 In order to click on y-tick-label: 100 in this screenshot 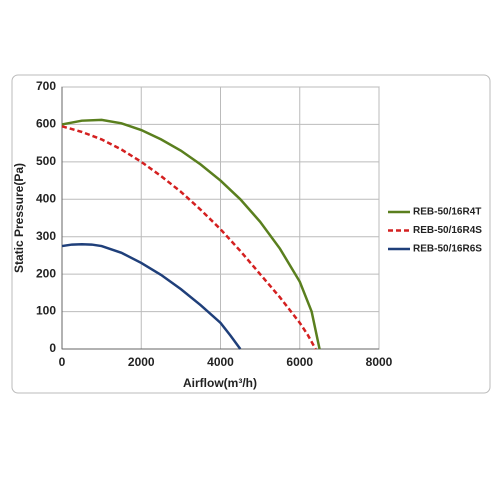, I will do `click(46, 311)`.